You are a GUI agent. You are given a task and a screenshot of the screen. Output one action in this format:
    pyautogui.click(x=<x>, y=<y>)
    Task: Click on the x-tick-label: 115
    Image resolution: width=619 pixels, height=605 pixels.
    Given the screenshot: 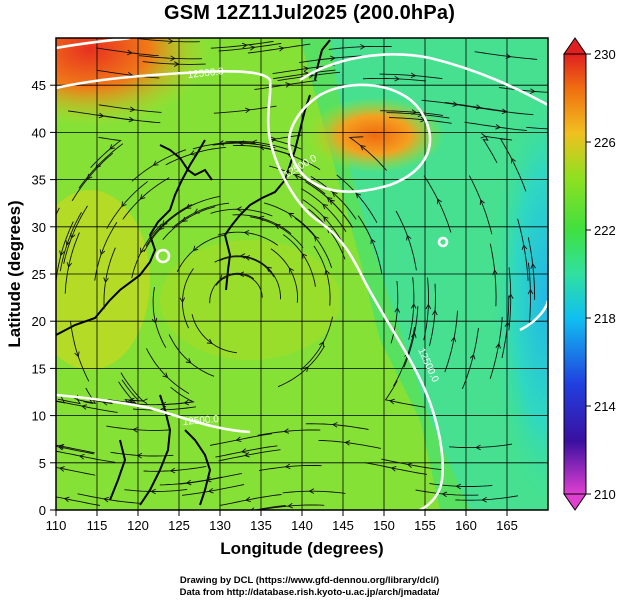 What is the action you would take?
    pyautogui.click(x=97, y=525)
    